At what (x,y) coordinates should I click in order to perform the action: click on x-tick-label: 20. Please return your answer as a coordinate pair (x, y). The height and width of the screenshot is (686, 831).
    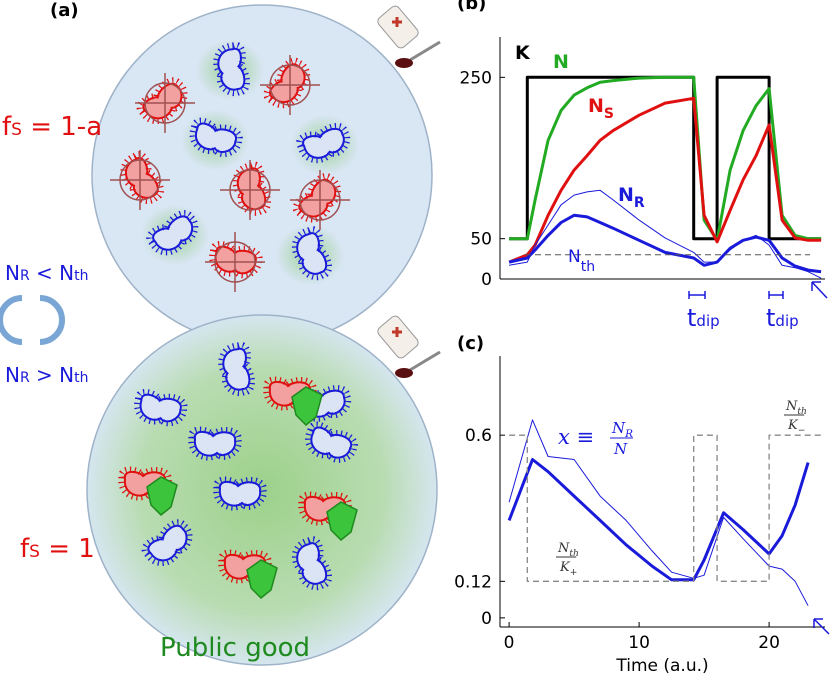
    Looking at the image, I should click on (769, 643).